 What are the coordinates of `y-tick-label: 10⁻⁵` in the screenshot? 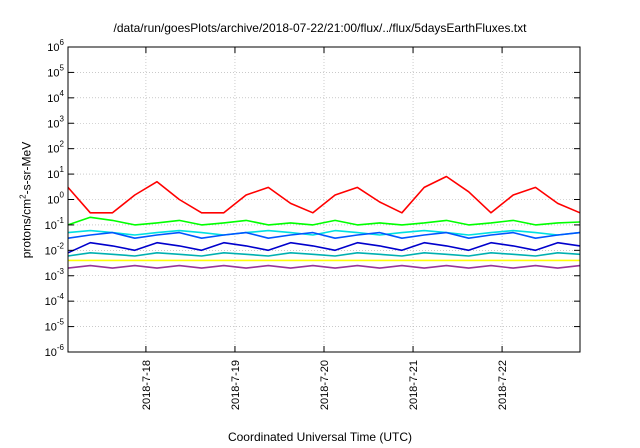 It's located at (55, 326).